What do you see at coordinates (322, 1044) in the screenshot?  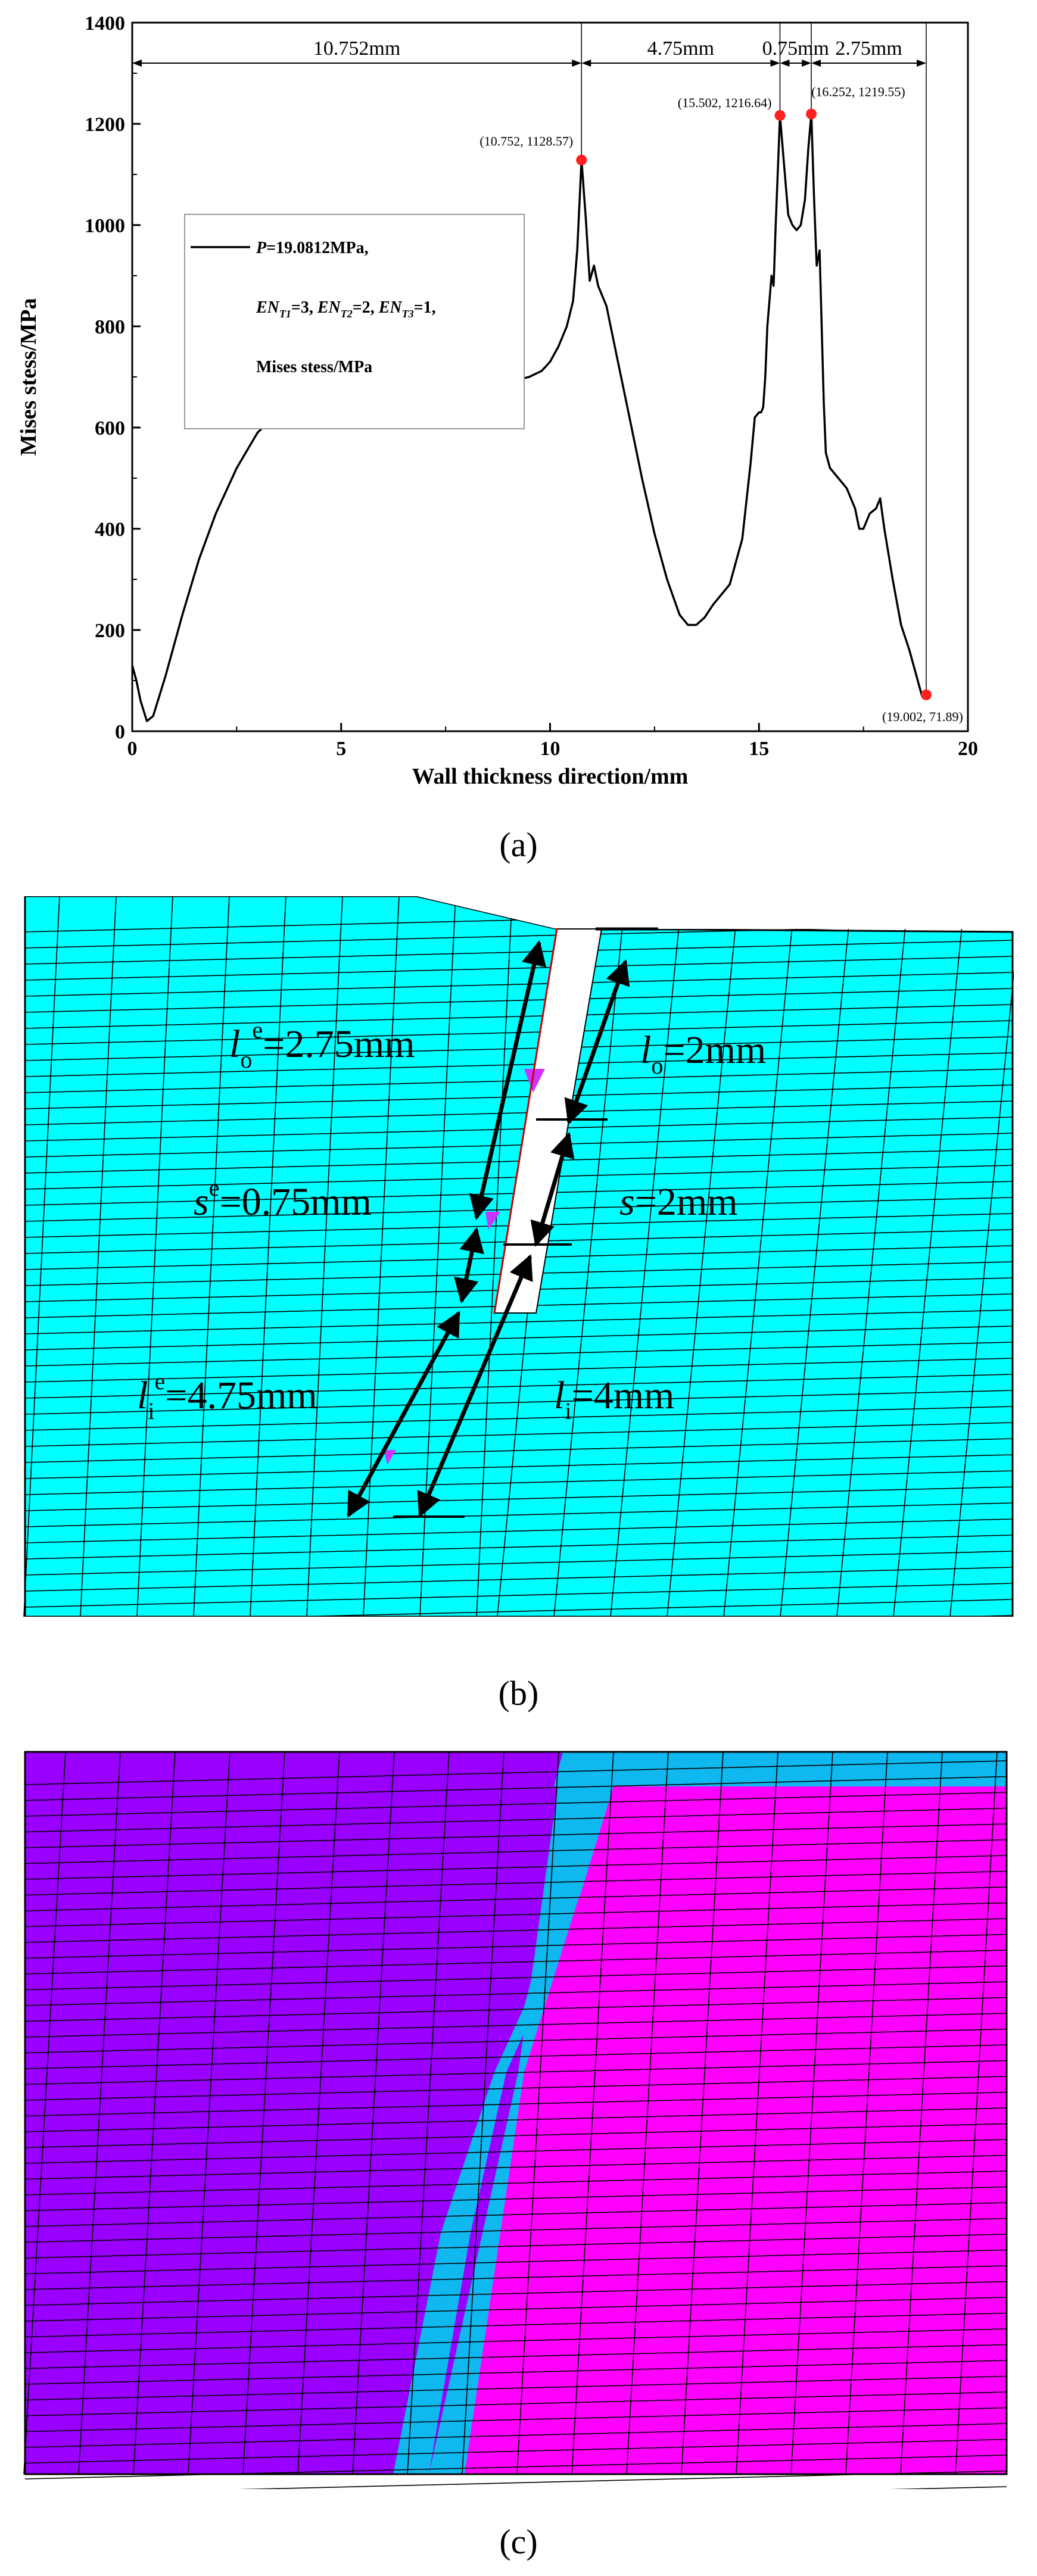 I see `label-lo-e: loe=2.75mm` at bounding box center [322, 1044].